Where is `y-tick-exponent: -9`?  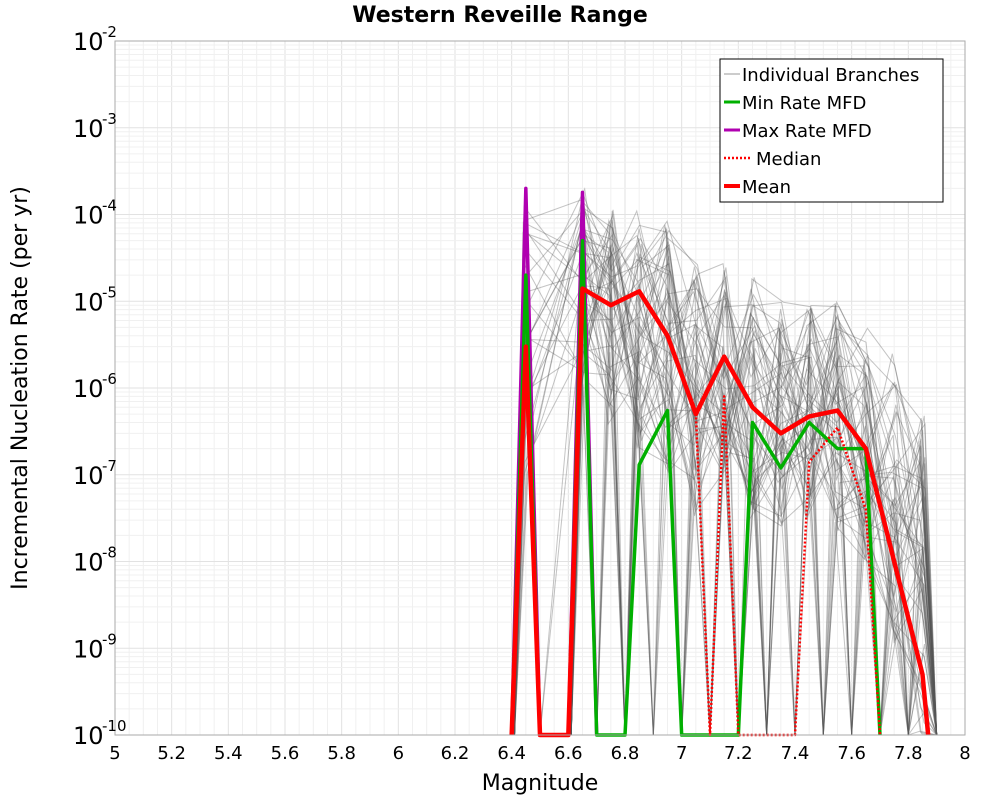 y-tick-exponent: -9 is located at coordinates (109, 639).